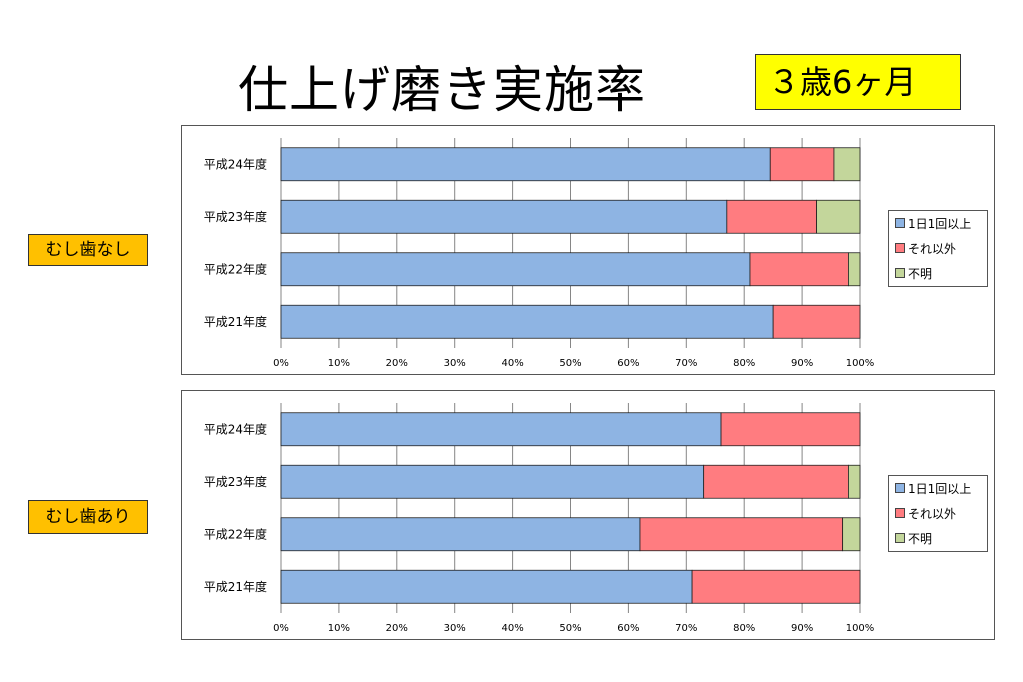  Describe the element at coordinates (88, 250) in the screenshot. I see `group-label-no-caries: むし歯なし` at that location.